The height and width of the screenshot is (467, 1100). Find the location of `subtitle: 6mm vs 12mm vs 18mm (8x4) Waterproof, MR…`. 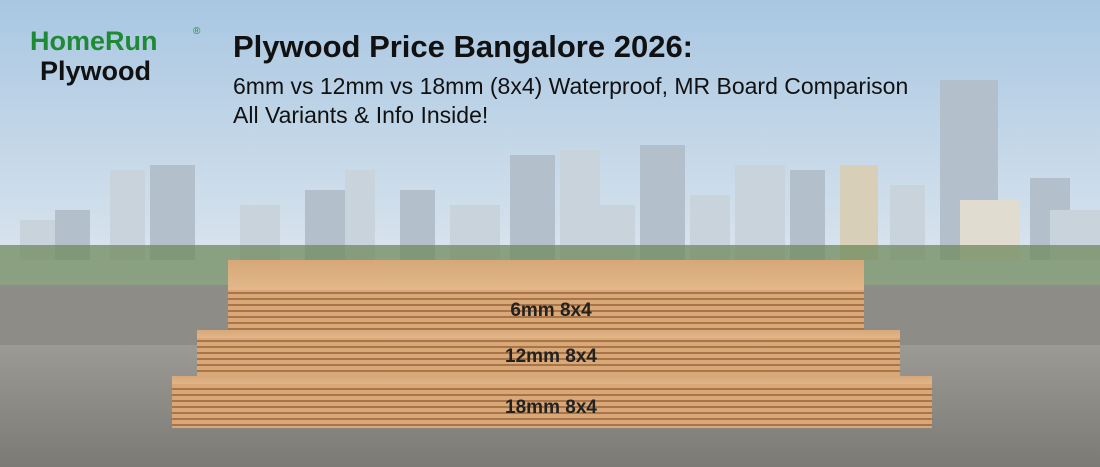

subtitle: 6mm vs 12mm vs 18mm (8x4) Waterproof, MR… is located at coordinates (570, 86).